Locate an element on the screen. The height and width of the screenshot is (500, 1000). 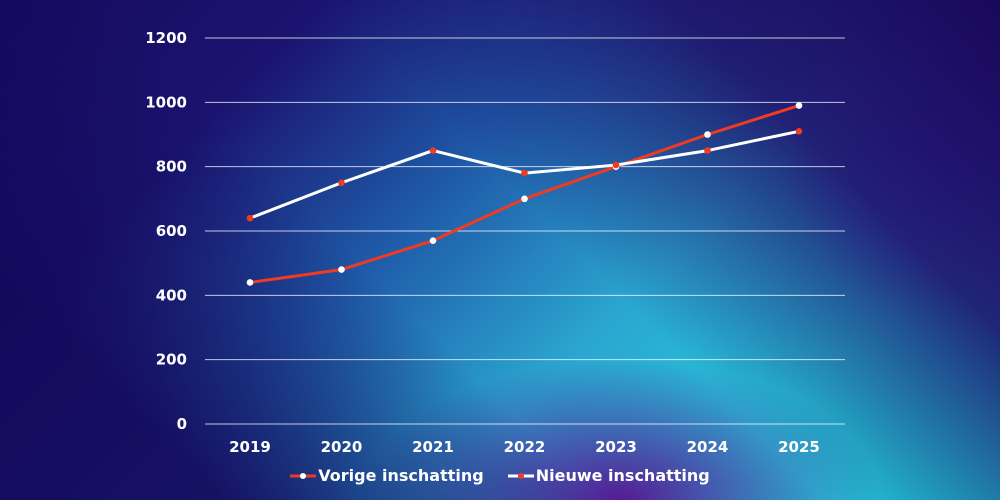
y-tick-label: 200 is located at coordinates (171, 360).